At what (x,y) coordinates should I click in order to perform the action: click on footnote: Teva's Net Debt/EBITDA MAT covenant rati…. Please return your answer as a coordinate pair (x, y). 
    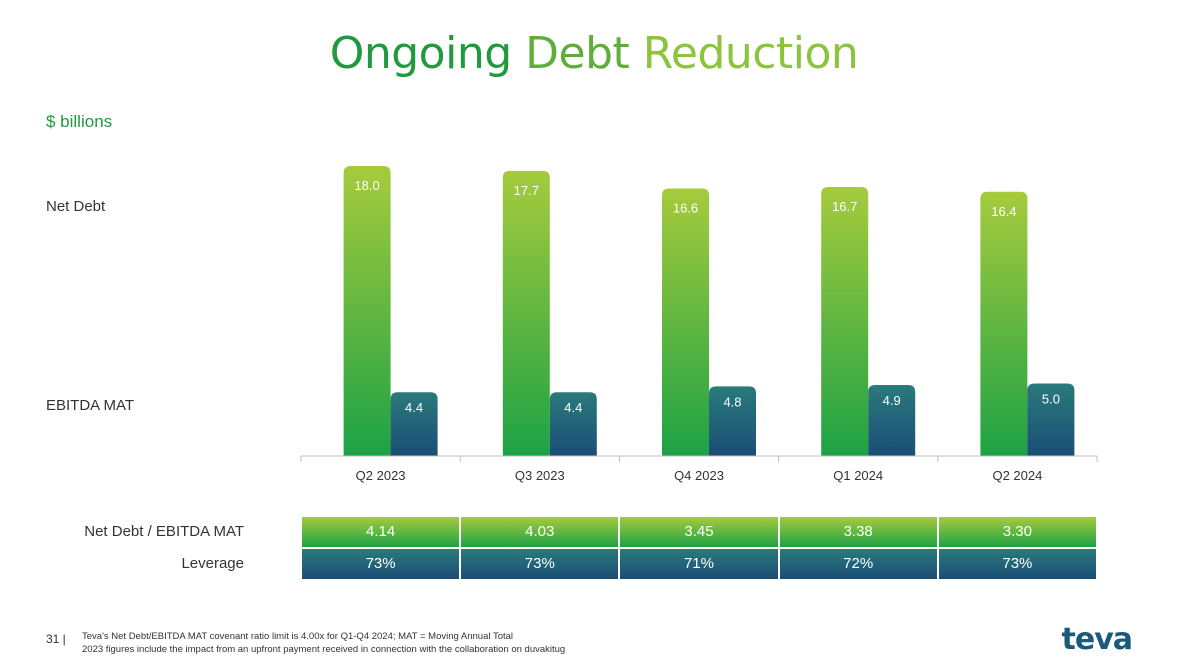
    Looking at the image, I should click on (323, 643).